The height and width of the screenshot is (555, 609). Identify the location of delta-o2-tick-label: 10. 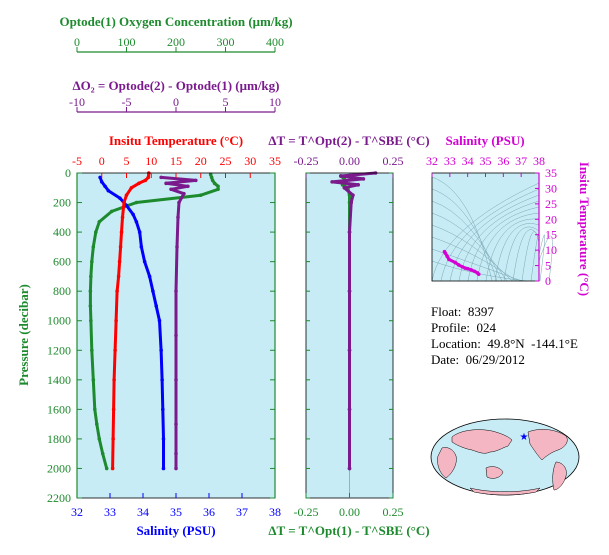
(275, 102).